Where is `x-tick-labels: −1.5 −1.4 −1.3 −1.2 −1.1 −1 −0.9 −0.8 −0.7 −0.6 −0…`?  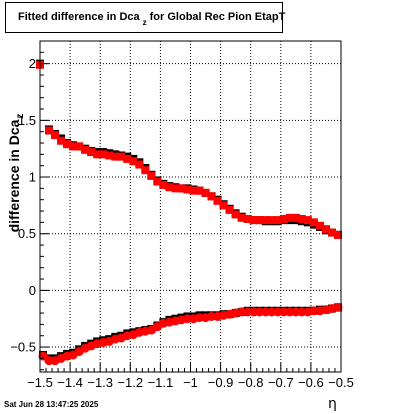 x-tick-labels: −1.5 −1.4 −1.3 −1.2 −1.1 −1 −0.9 −0.8 −0.7 −0.6 −0… is located at coordinates (190, 382).